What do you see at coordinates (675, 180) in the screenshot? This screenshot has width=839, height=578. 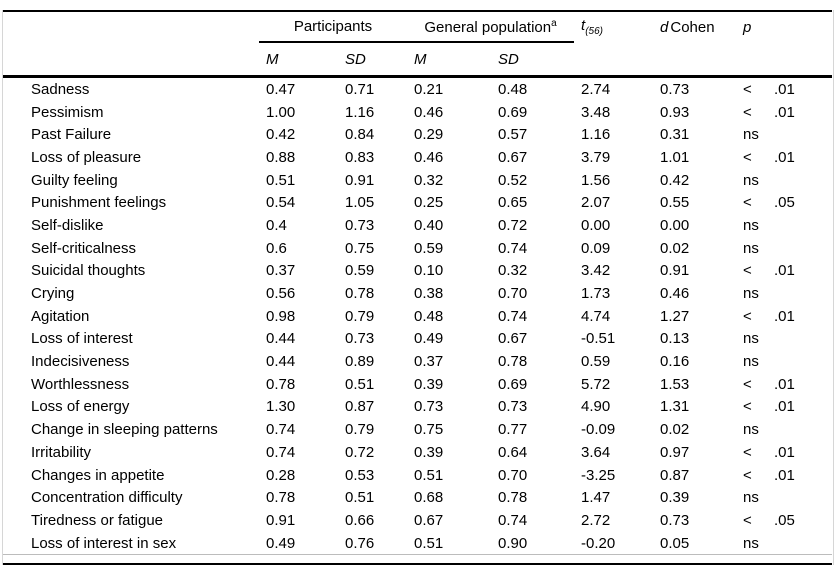 I see `d-value: 0.42` at bounding box center [675, 180].